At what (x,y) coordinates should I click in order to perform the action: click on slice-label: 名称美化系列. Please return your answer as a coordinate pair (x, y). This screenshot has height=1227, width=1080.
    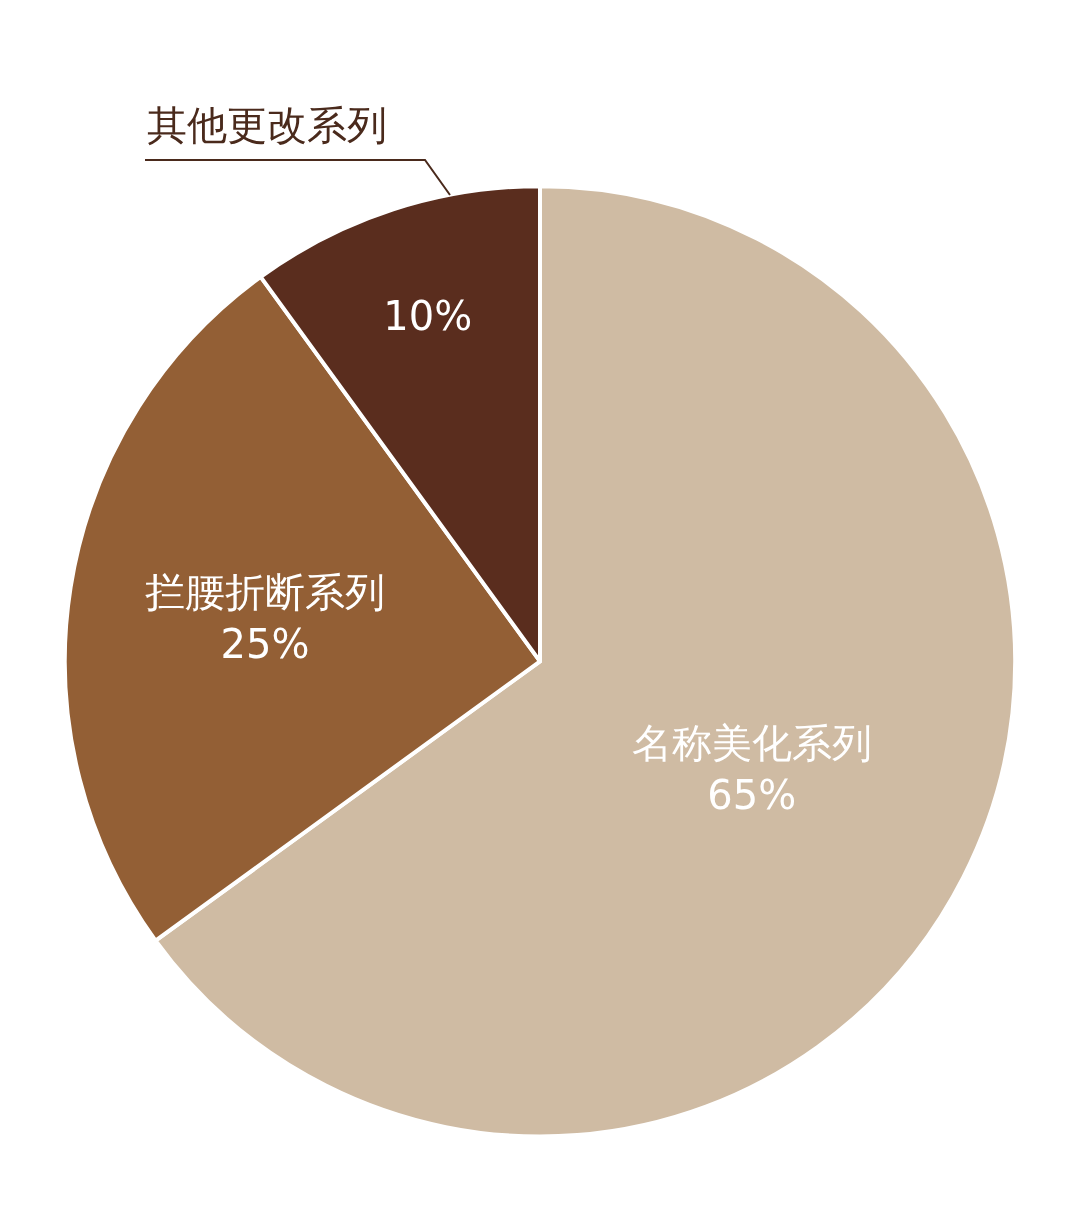
    Looking at the image, I should click on (751, 743).